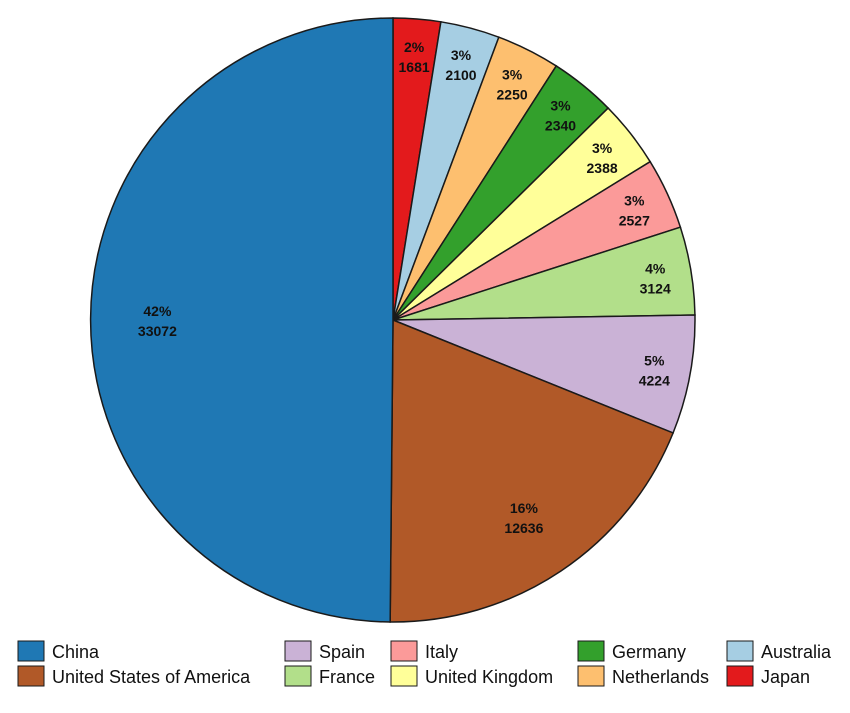 Image resolution: width=850 pixels, height=713 pixels. Describe the element at coordinates (31, 651) in the screenshot. I see `legend-swatch-china` at that location.